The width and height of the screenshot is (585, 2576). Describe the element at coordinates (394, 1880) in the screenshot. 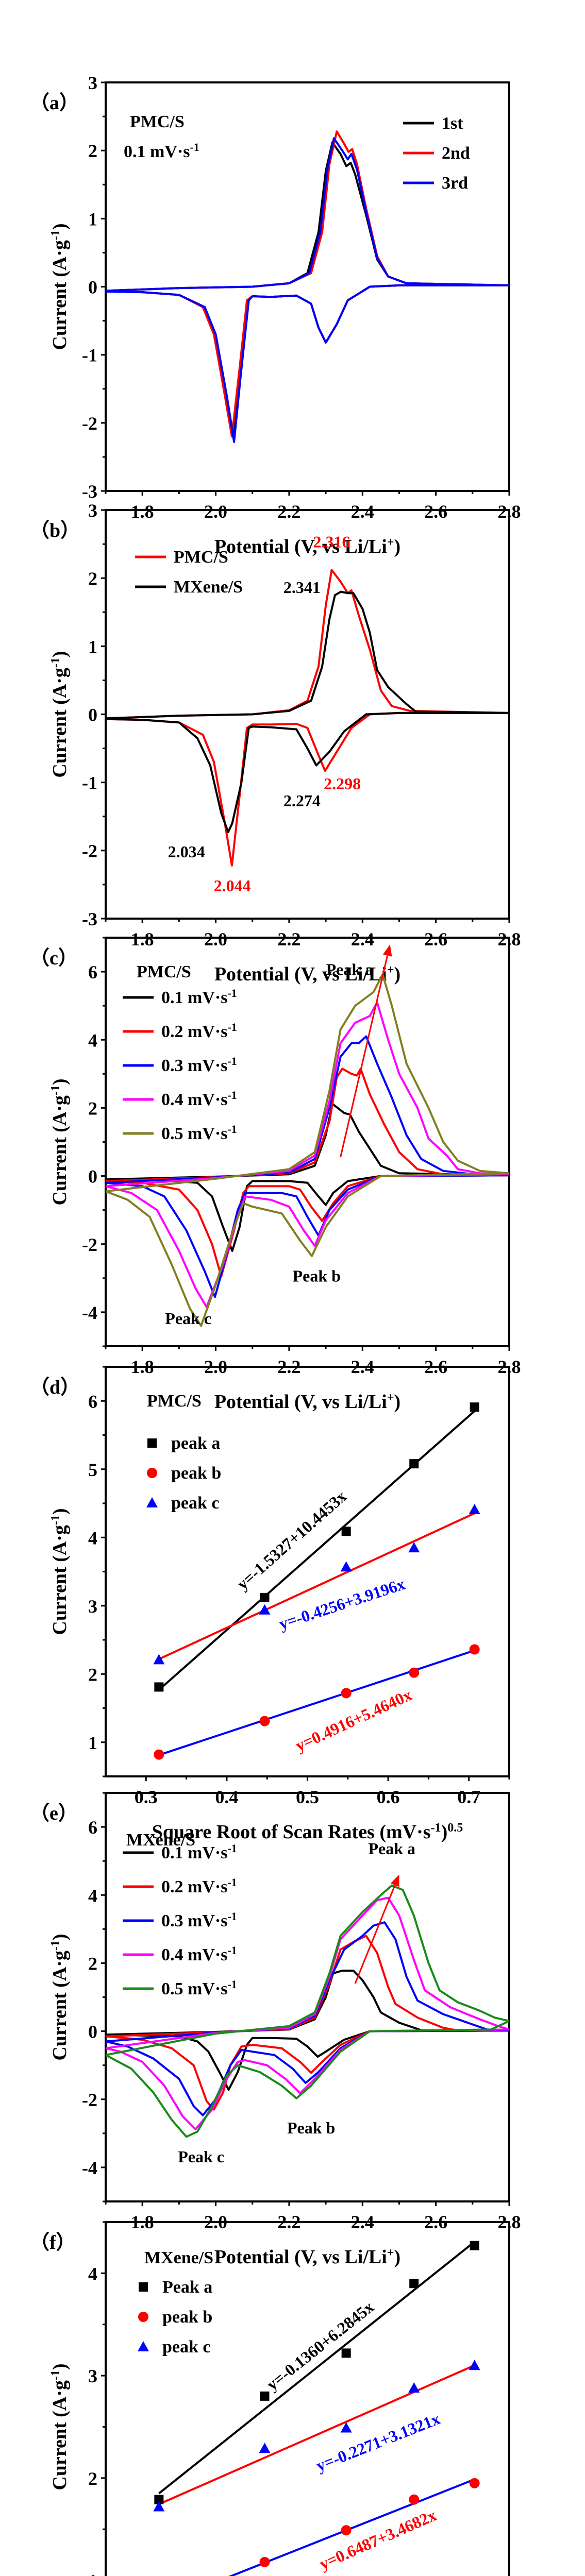

I see `trend-arrow-head` at that location.